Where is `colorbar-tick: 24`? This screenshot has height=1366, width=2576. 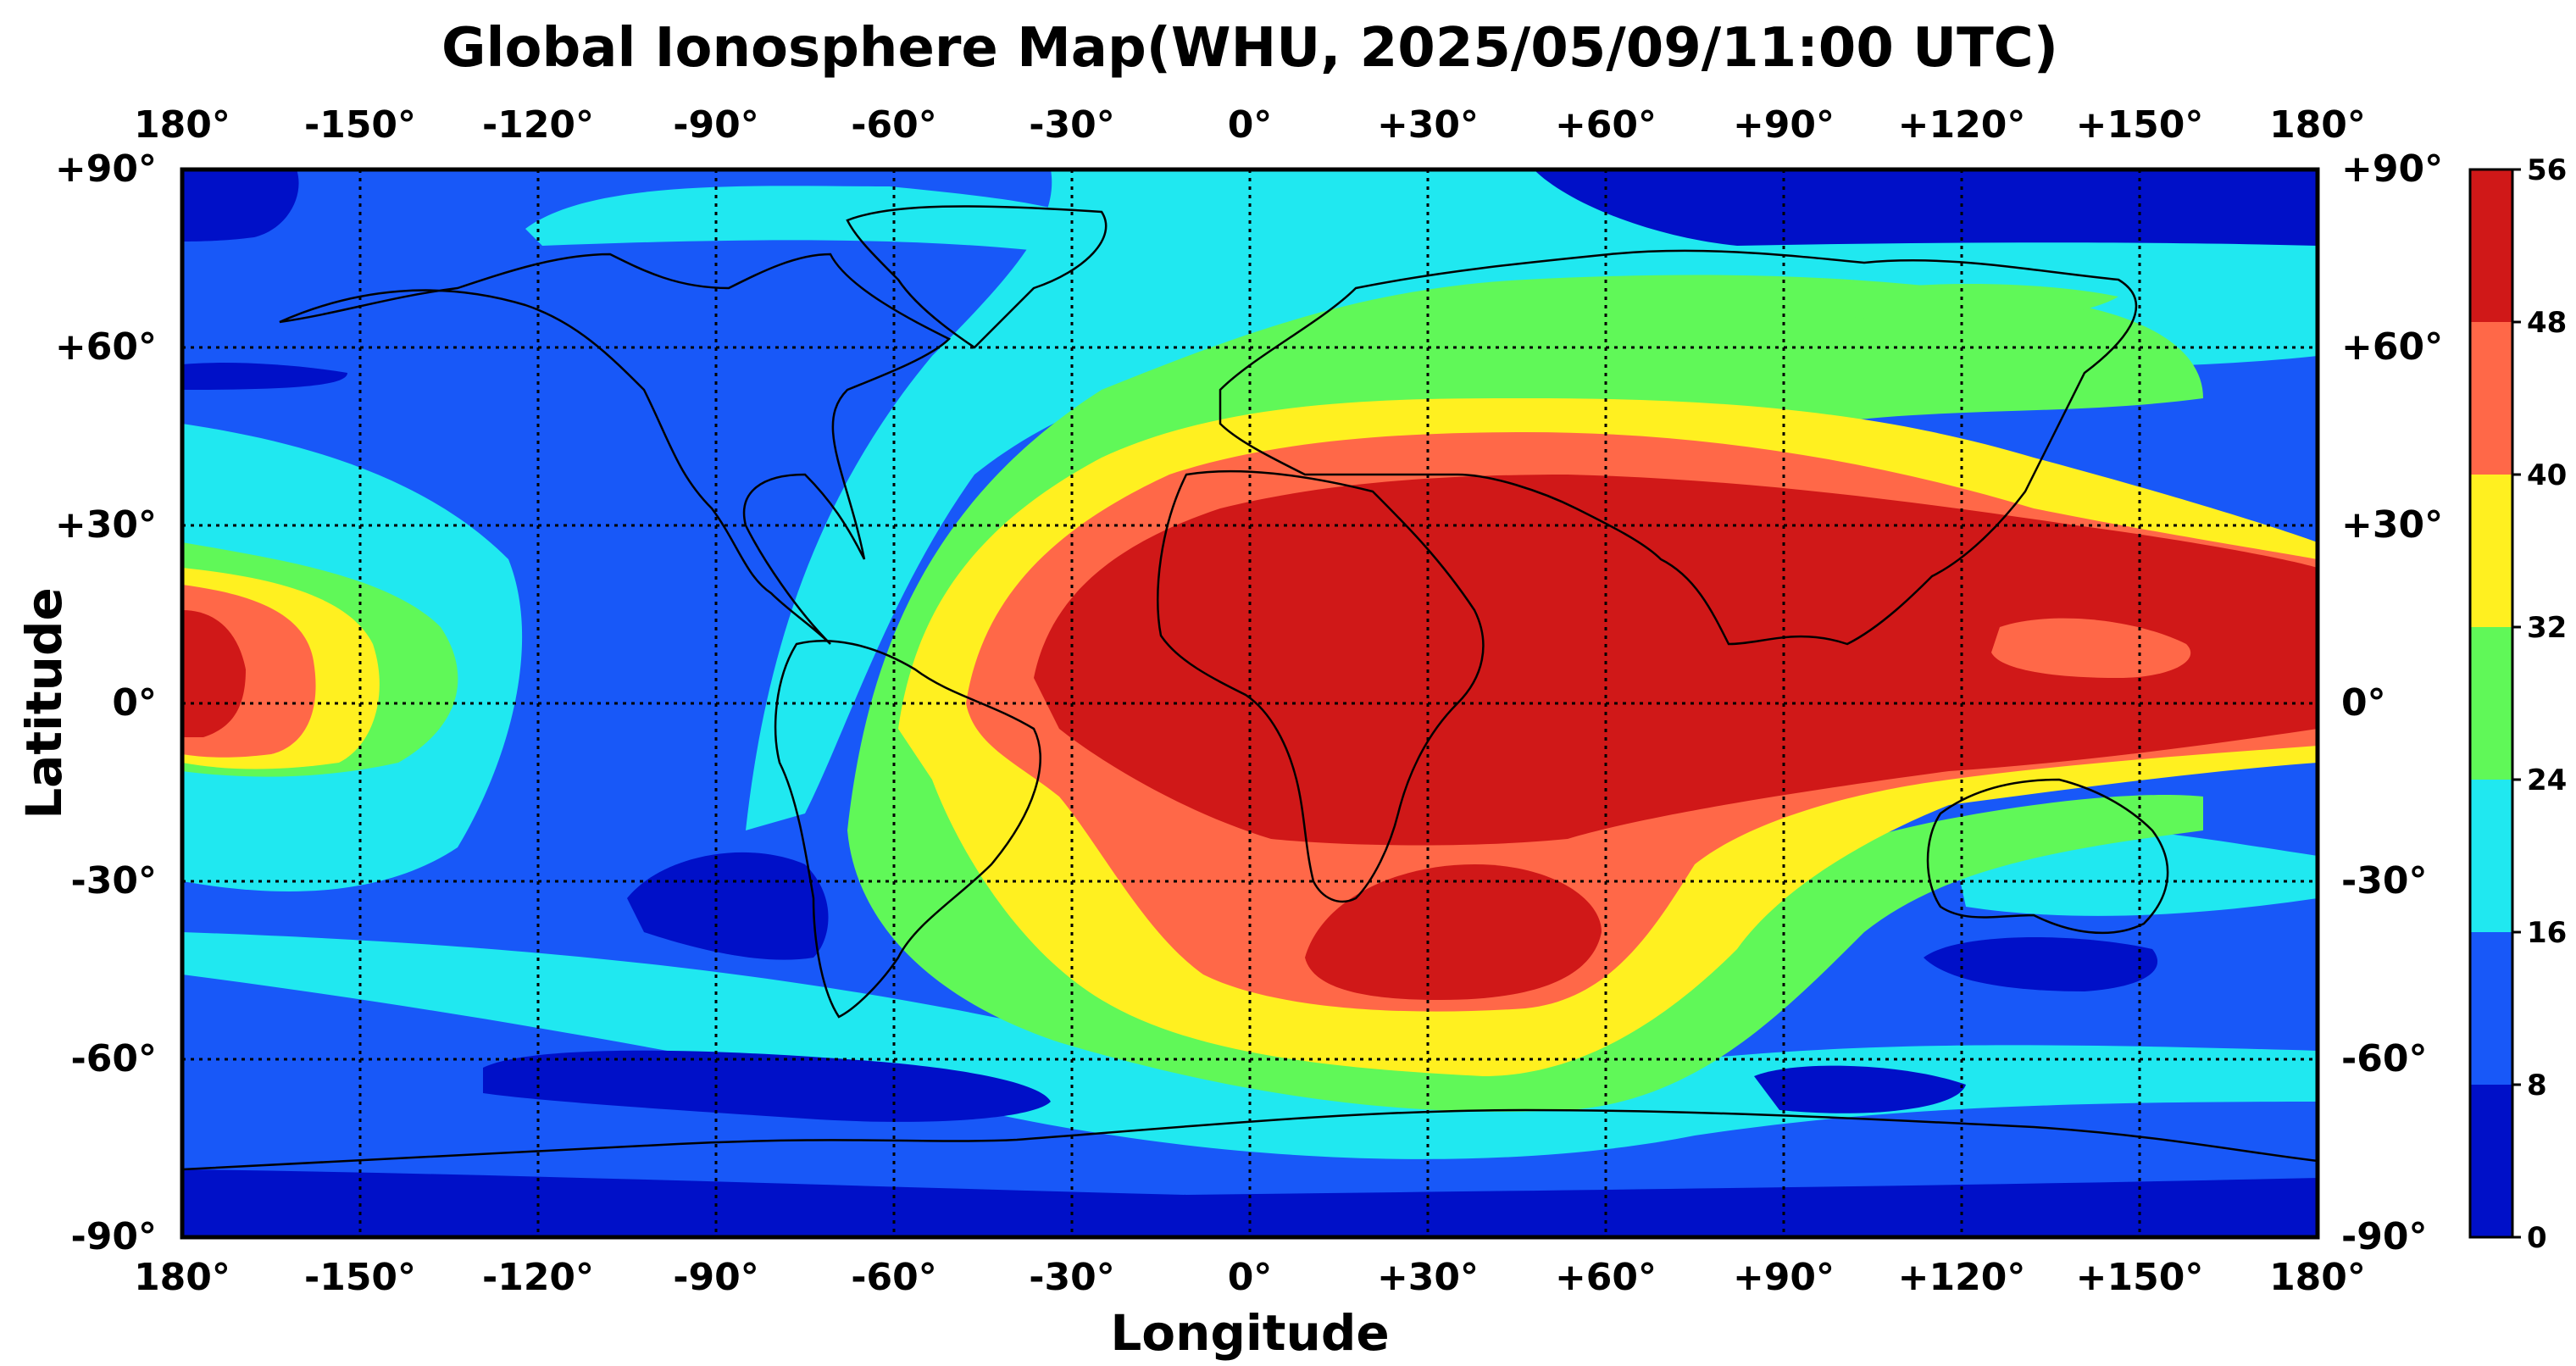
colorbar-tick: 24 is located at coordinates (2547, 780).